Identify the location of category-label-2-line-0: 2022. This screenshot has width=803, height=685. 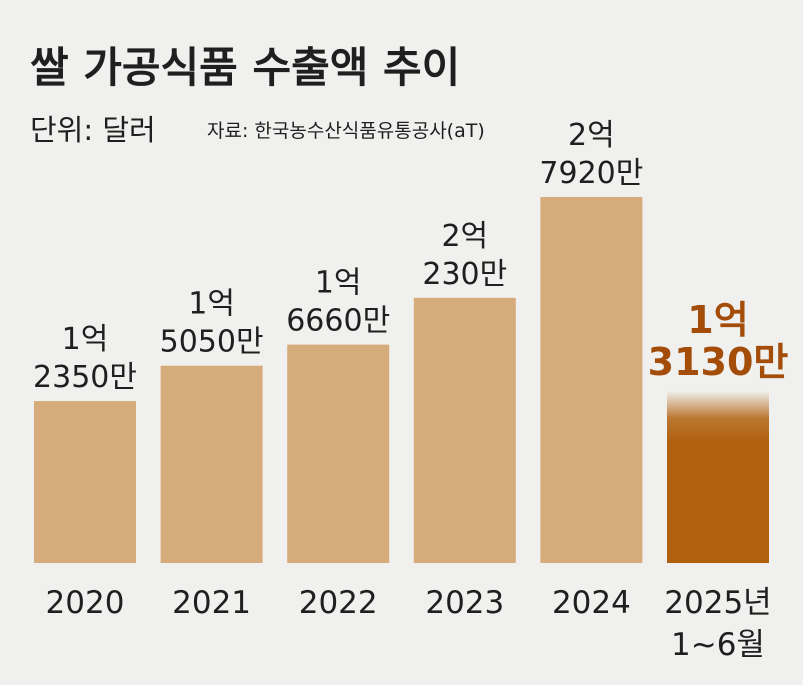
(338, 603).